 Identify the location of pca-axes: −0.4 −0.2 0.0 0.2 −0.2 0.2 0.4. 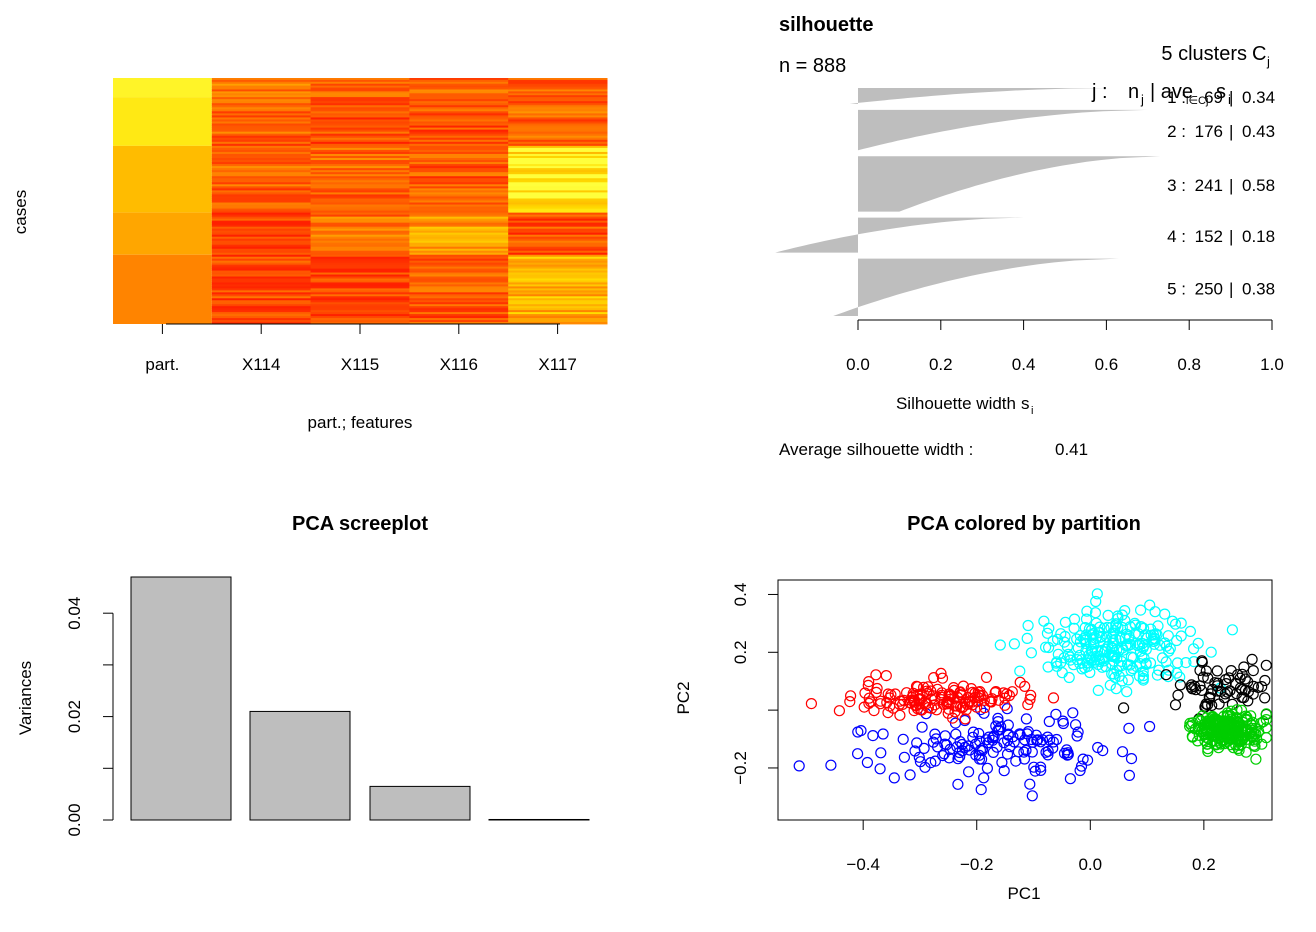
(973, 728).